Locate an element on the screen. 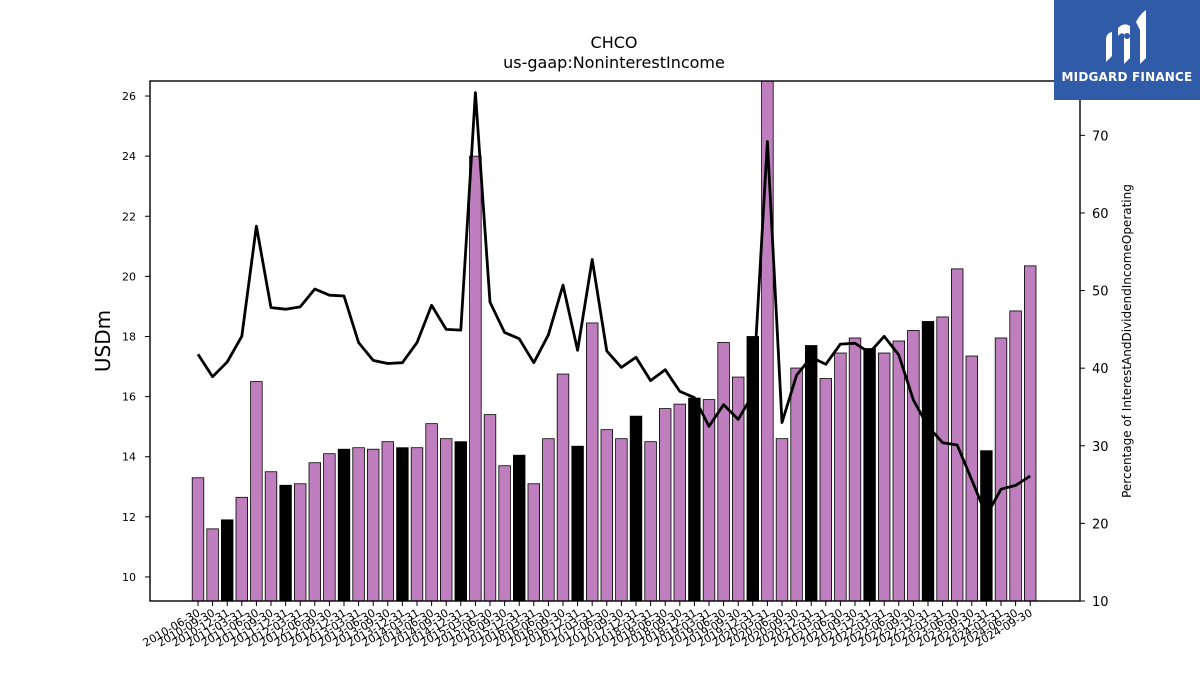 The height and width of the screenshot is (675, 1200). midgard-finance-logo: MIDGARD FINANCE is located at coordinates (1127, 50).